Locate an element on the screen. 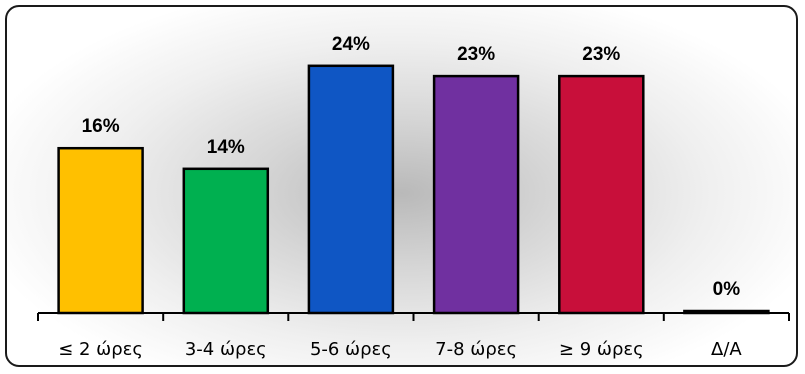 Image resolution: width=805 pixels, height=374 pixels. tick-label-category-6: Δ/Α is located at coordinates (726, 349).